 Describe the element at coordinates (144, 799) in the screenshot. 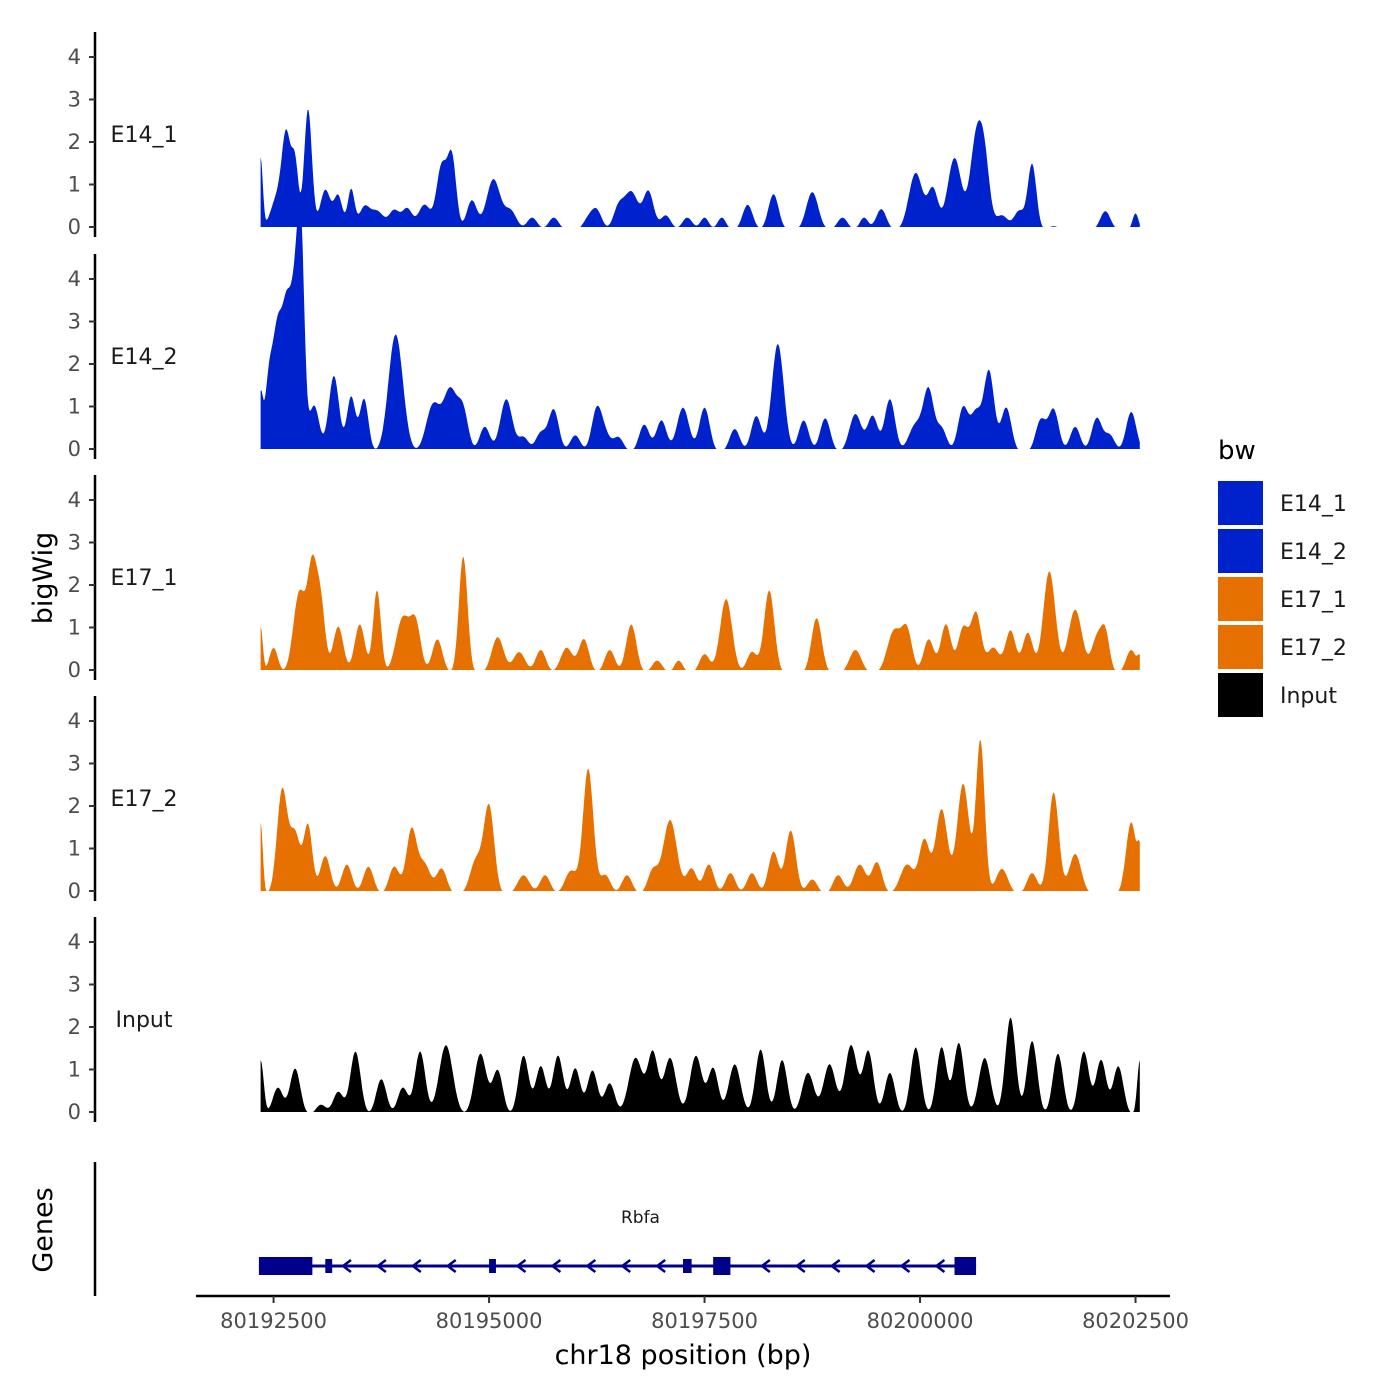

I see `track-label-E17_2: E17_2` at that location.